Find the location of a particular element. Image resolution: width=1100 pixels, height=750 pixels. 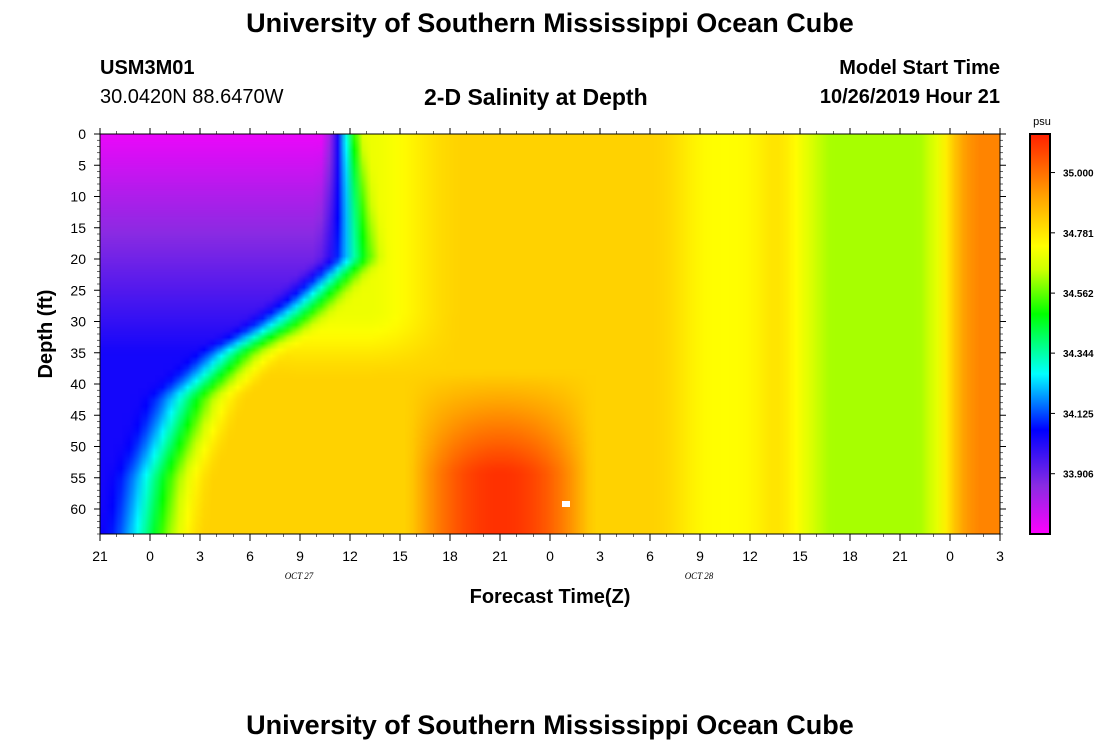

x-axis-title: Forecast Time(Z) is located at coordinates (550, 597).